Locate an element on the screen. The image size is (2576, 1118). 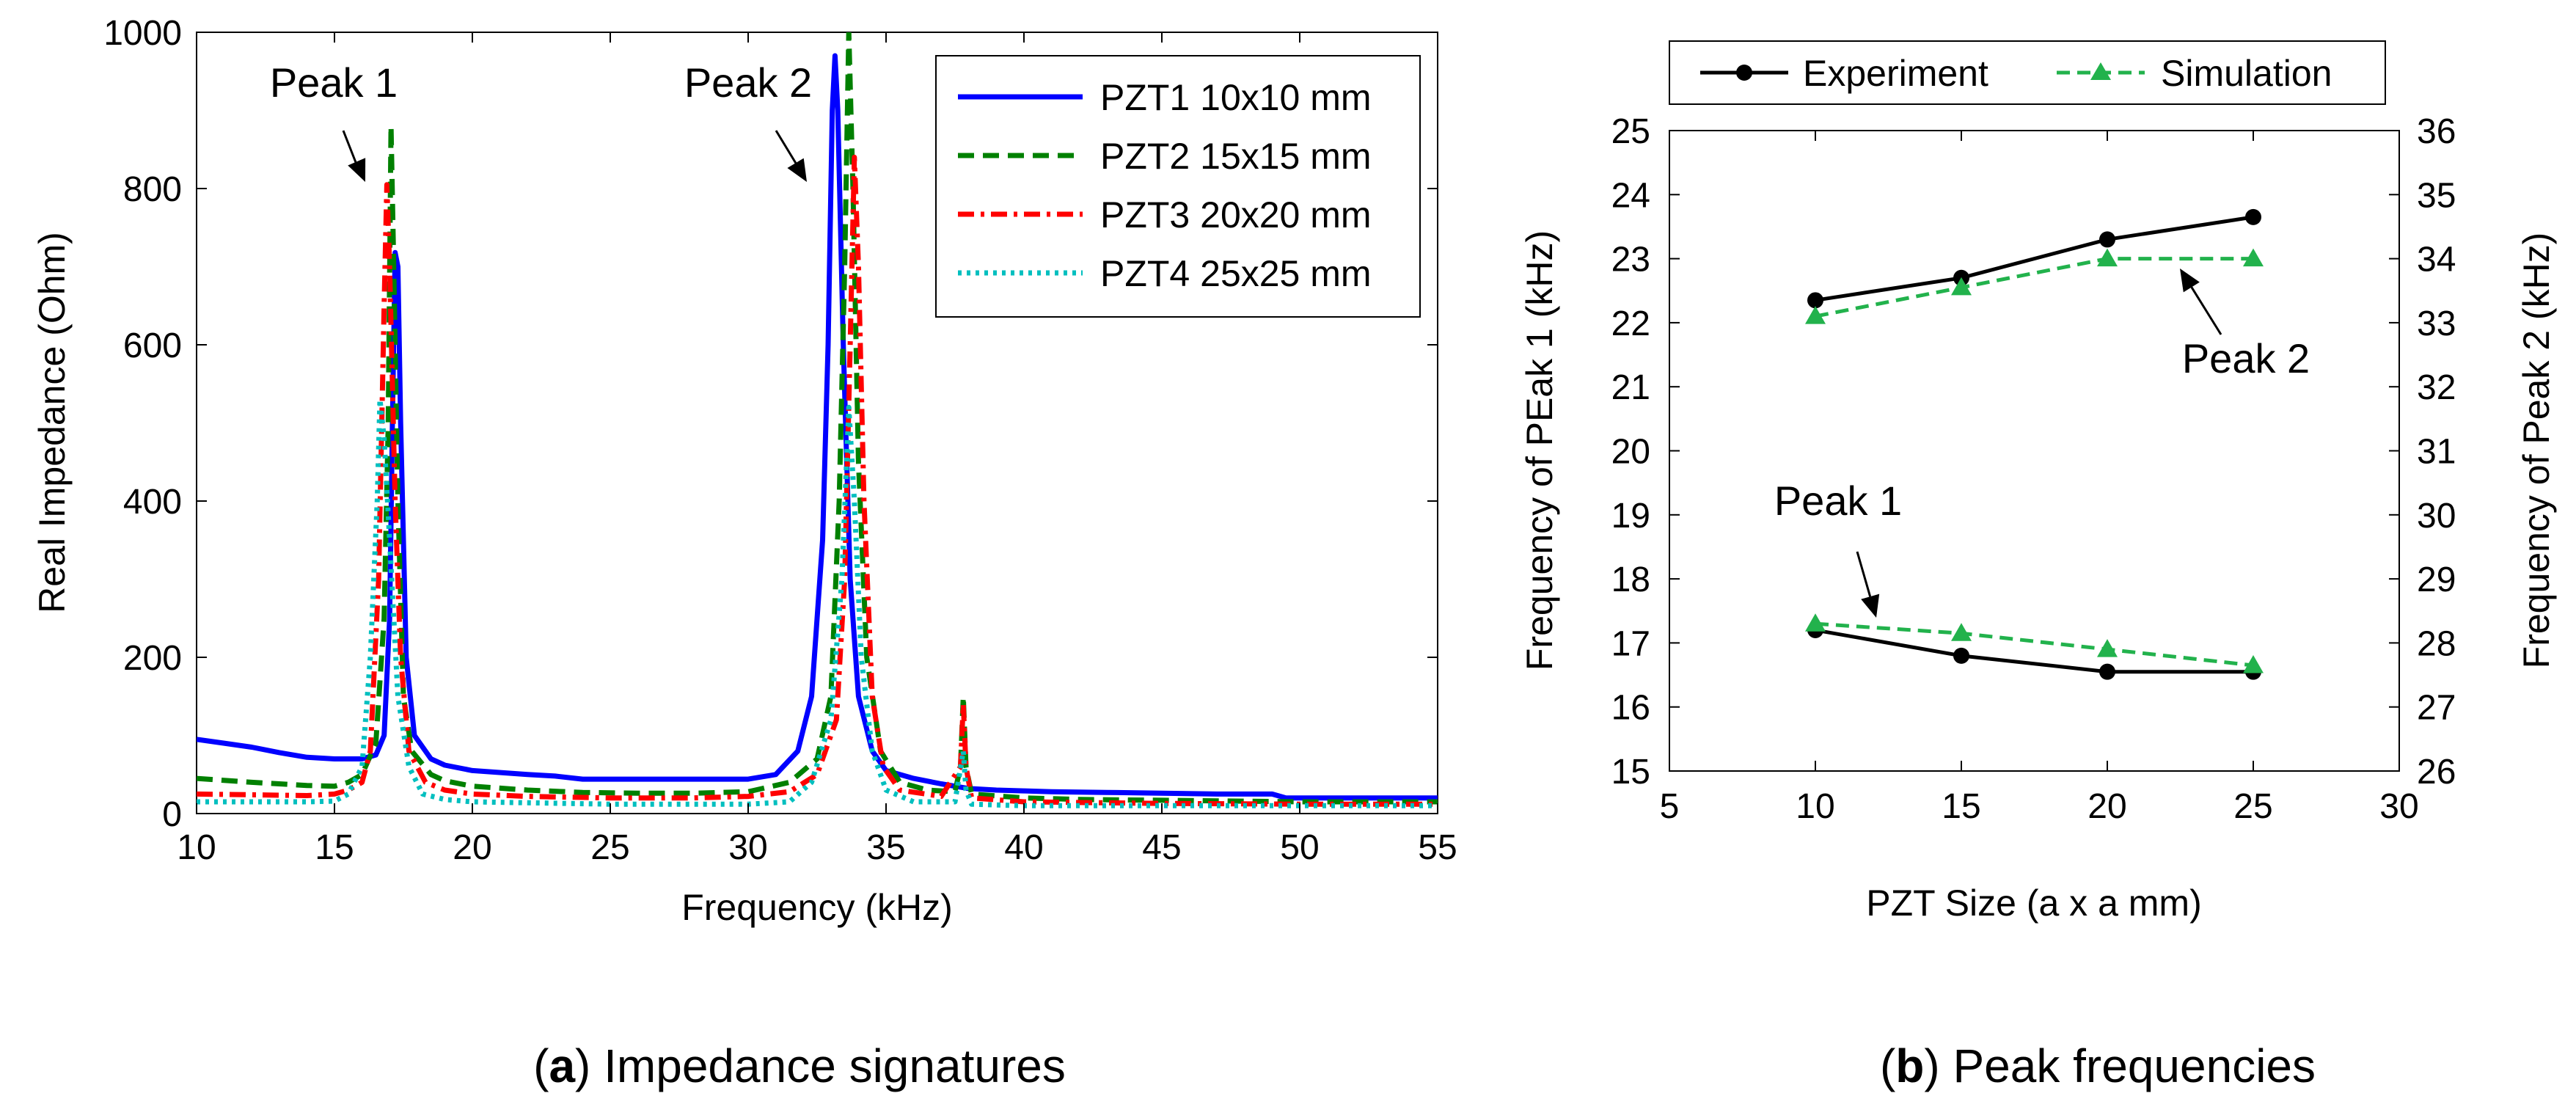
chart-a-annotation-label-2: Peak 2 is located at coordinates (748, 82).